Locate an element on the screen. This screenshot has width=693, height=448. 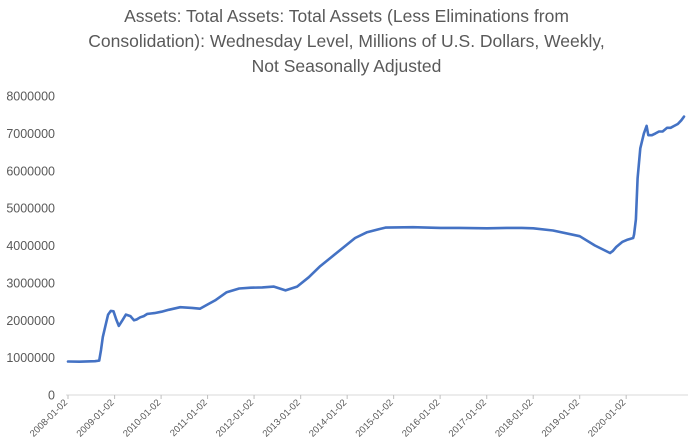
x-tick-label: 2011-01-02 is located at coordinates (189, 418).